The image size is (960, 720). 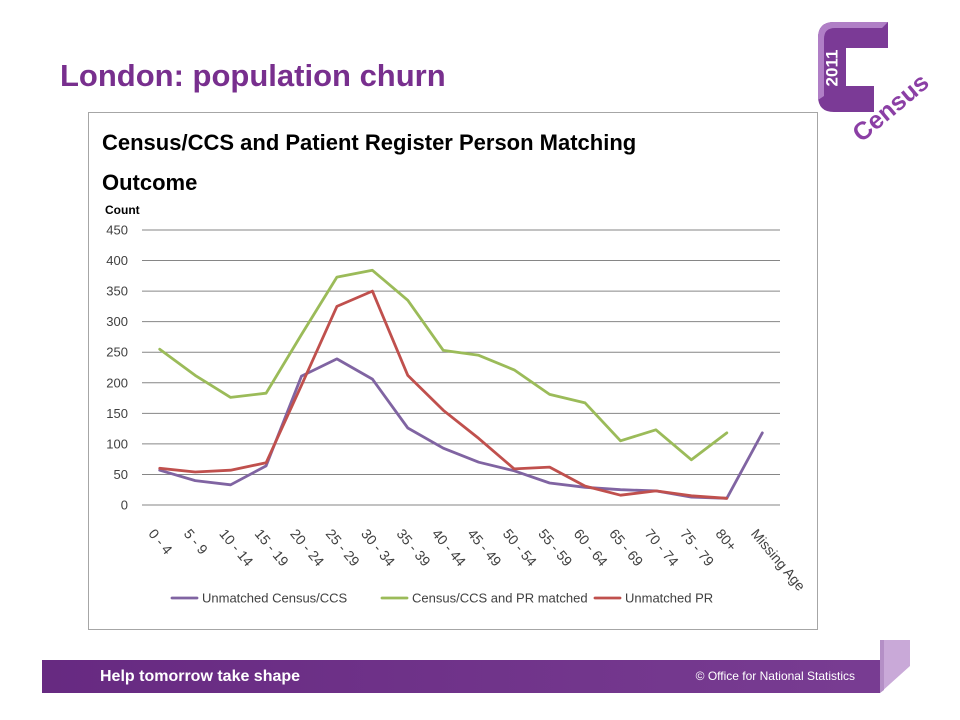 What do you see at coordinates (117, 382) in the screenshot?
I see `y-tick-label: 200` at bounding box center [117, 382].